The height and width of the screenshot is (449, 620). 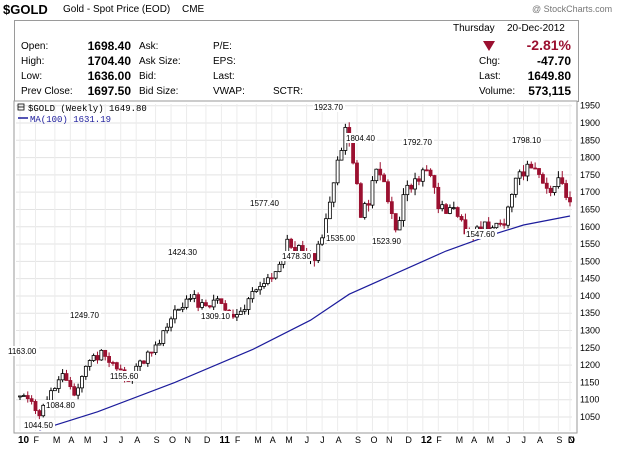 I want to click on legend: $GOLD (Weekly) 1649.80 MA(100) 1631.19, so click(x=82, y=114).